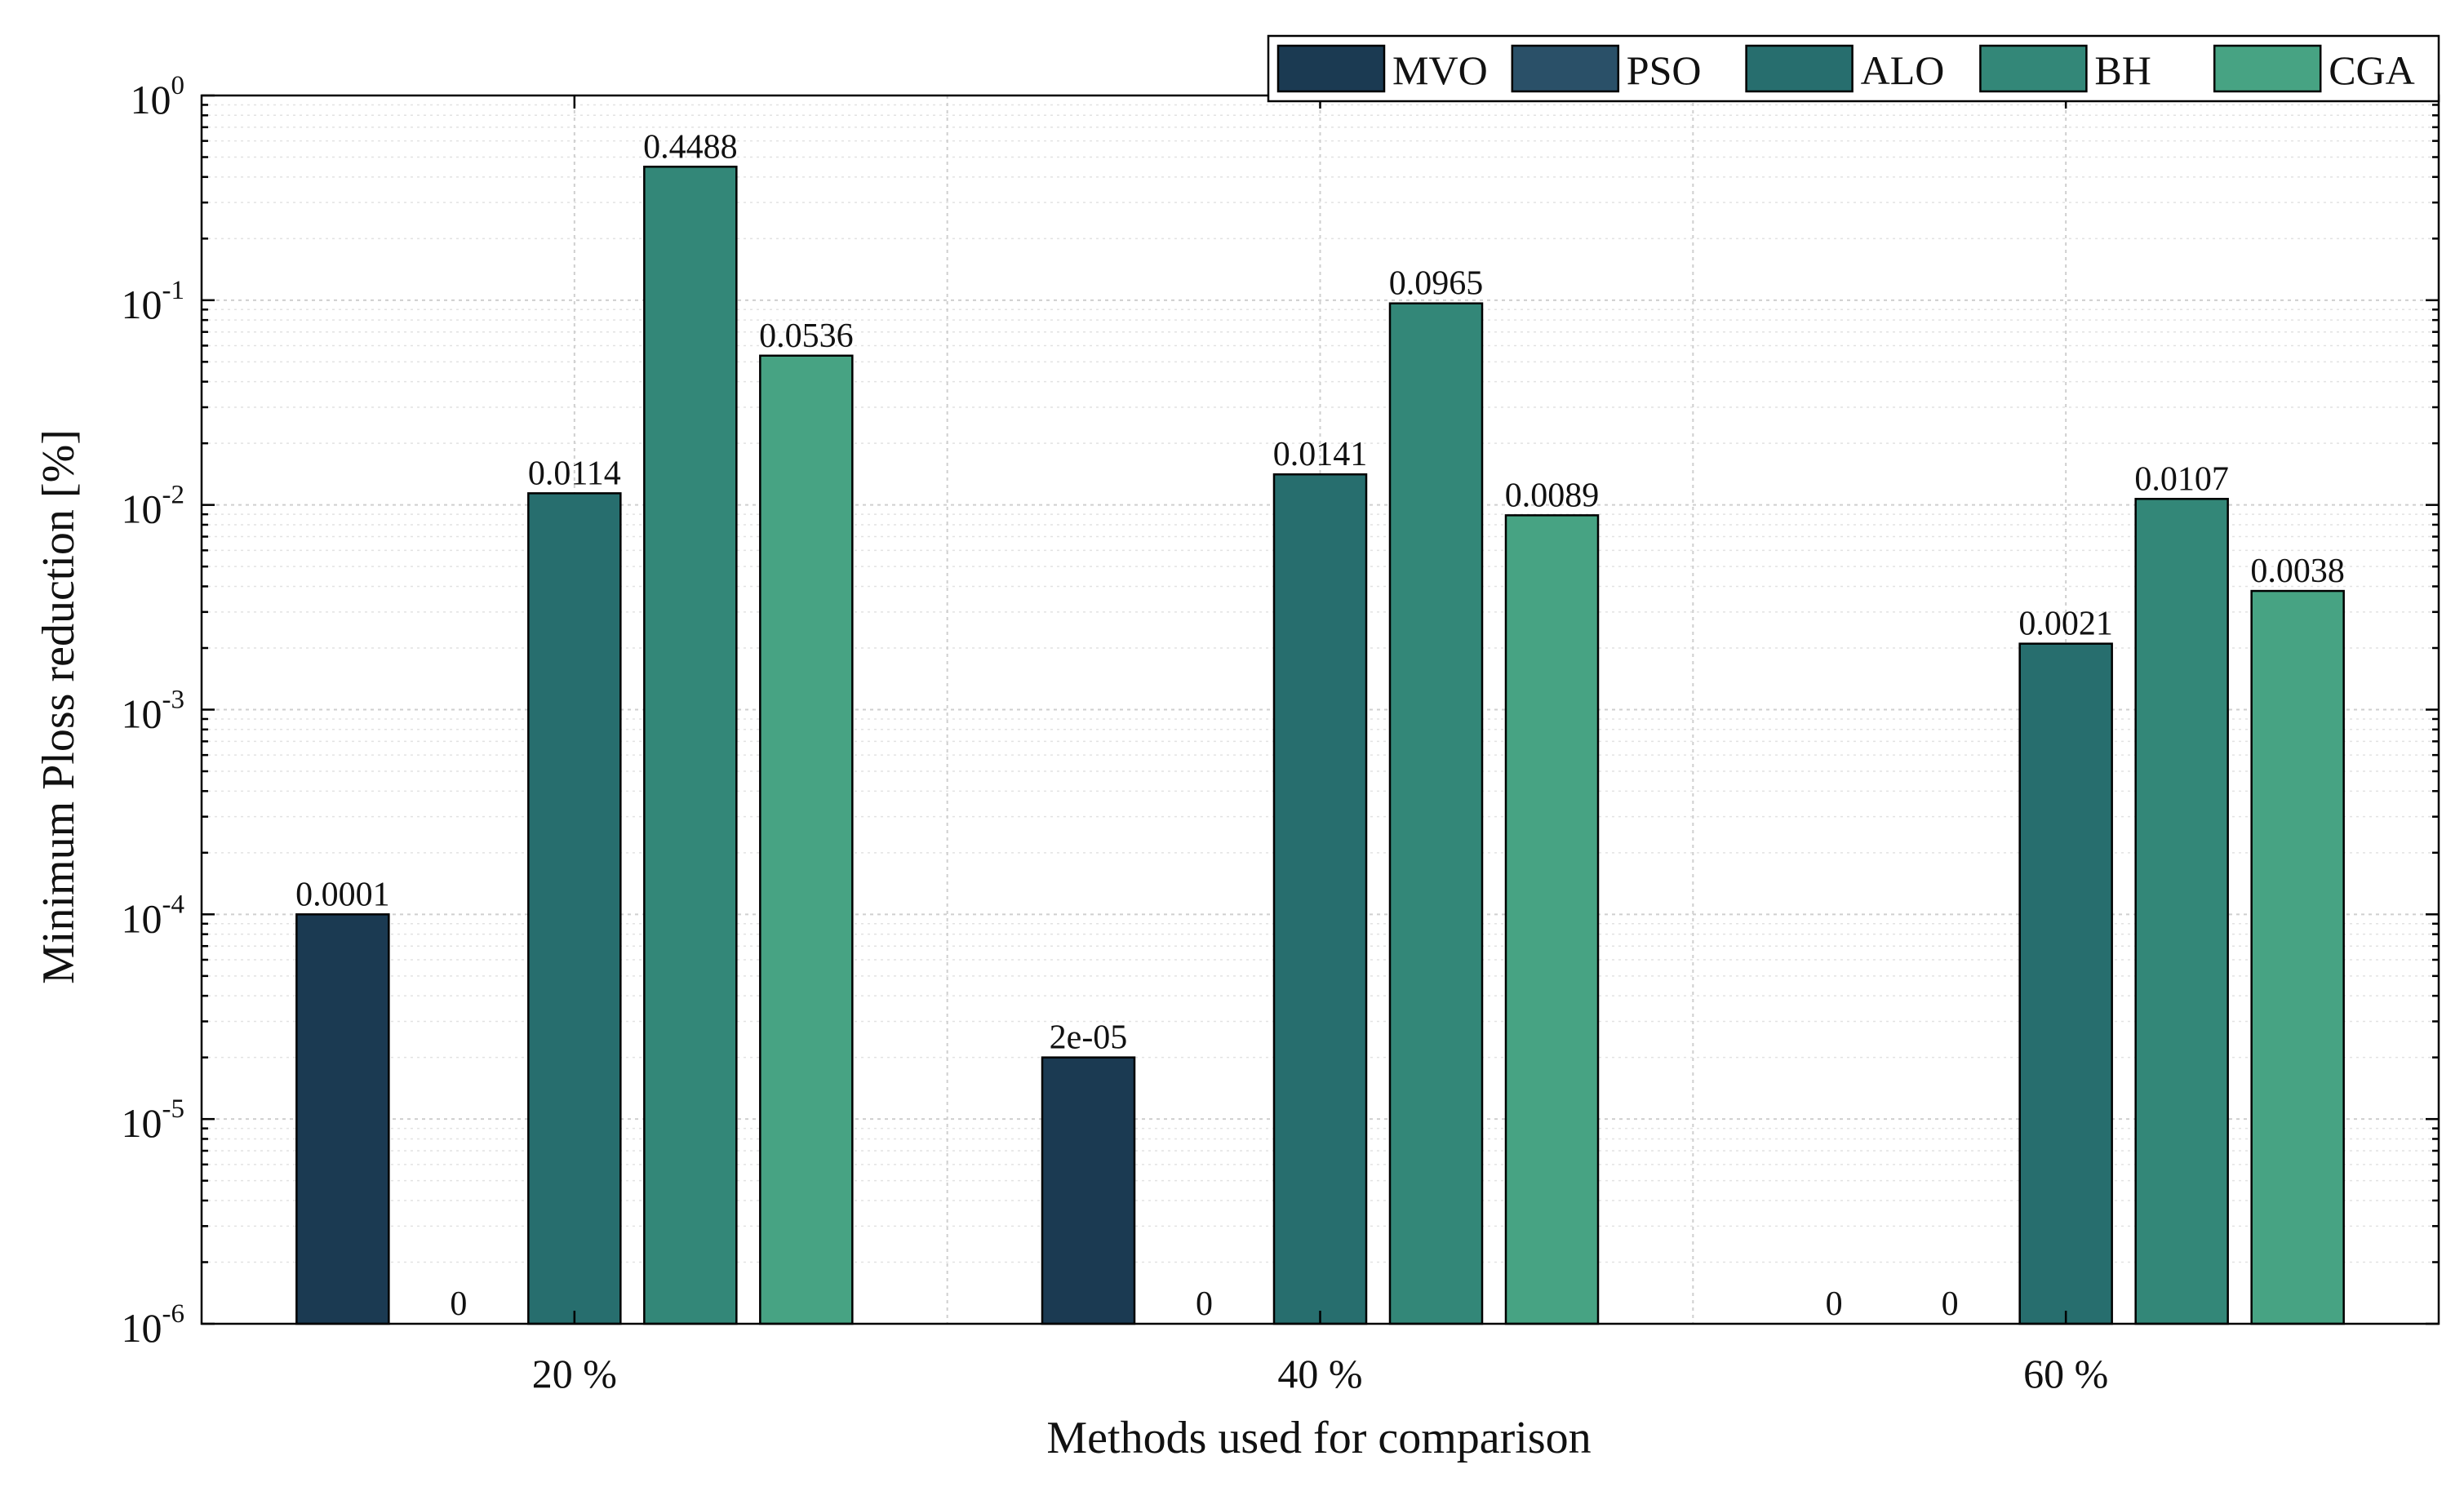 Image resolution: width=2464 pixels, height=1487 pixels. I want to click on legend-label-pso: PSO, so click(1665, 70).